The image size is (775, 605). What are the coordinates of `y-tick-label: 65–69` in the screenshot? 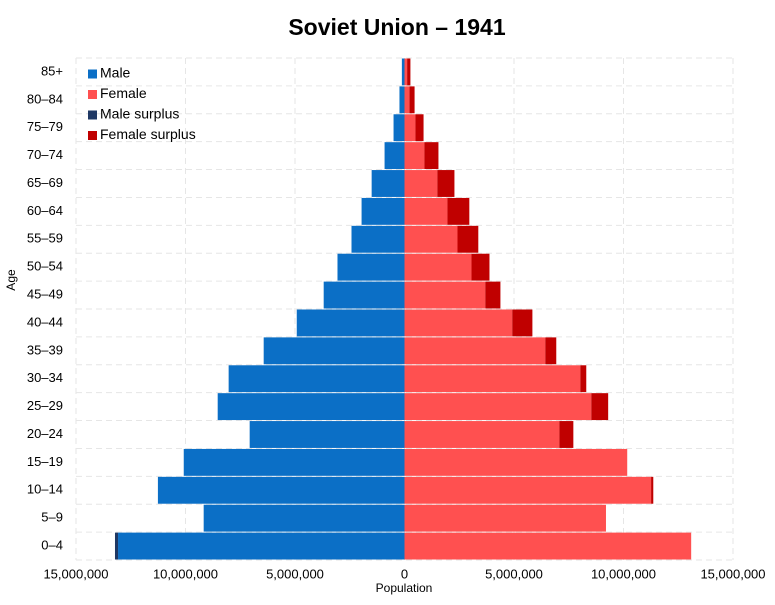 It's located at (45, 182).